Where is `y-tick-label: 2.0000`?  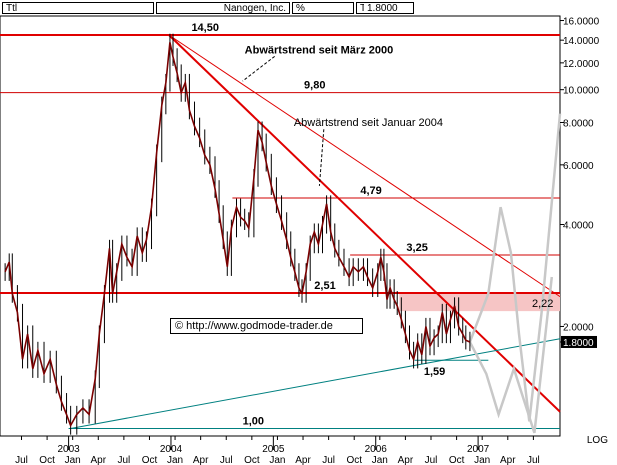 y-tick-label: 2.0000 is located at coordinates (578, 327).